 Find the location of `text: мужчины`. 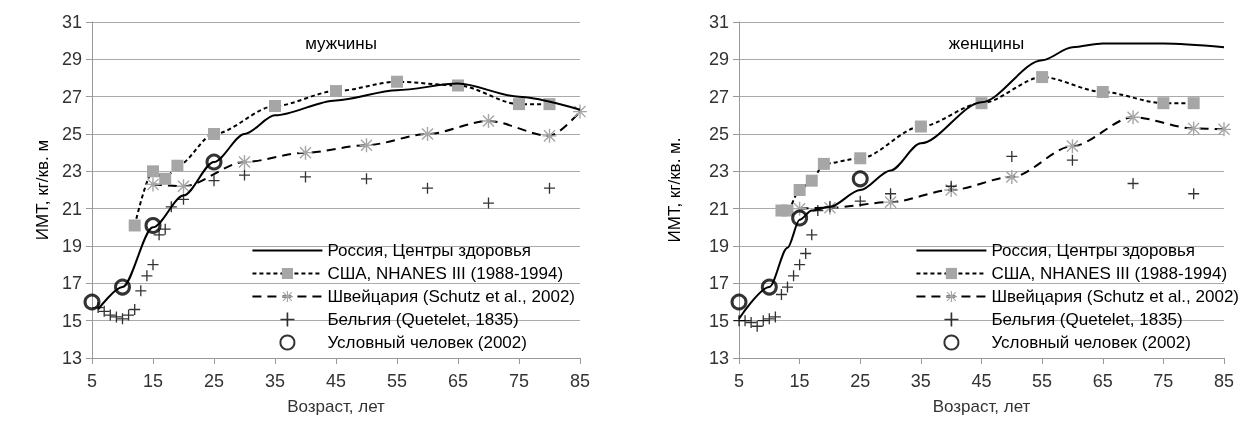

text: мужчины is located at coordinates (341, 43).